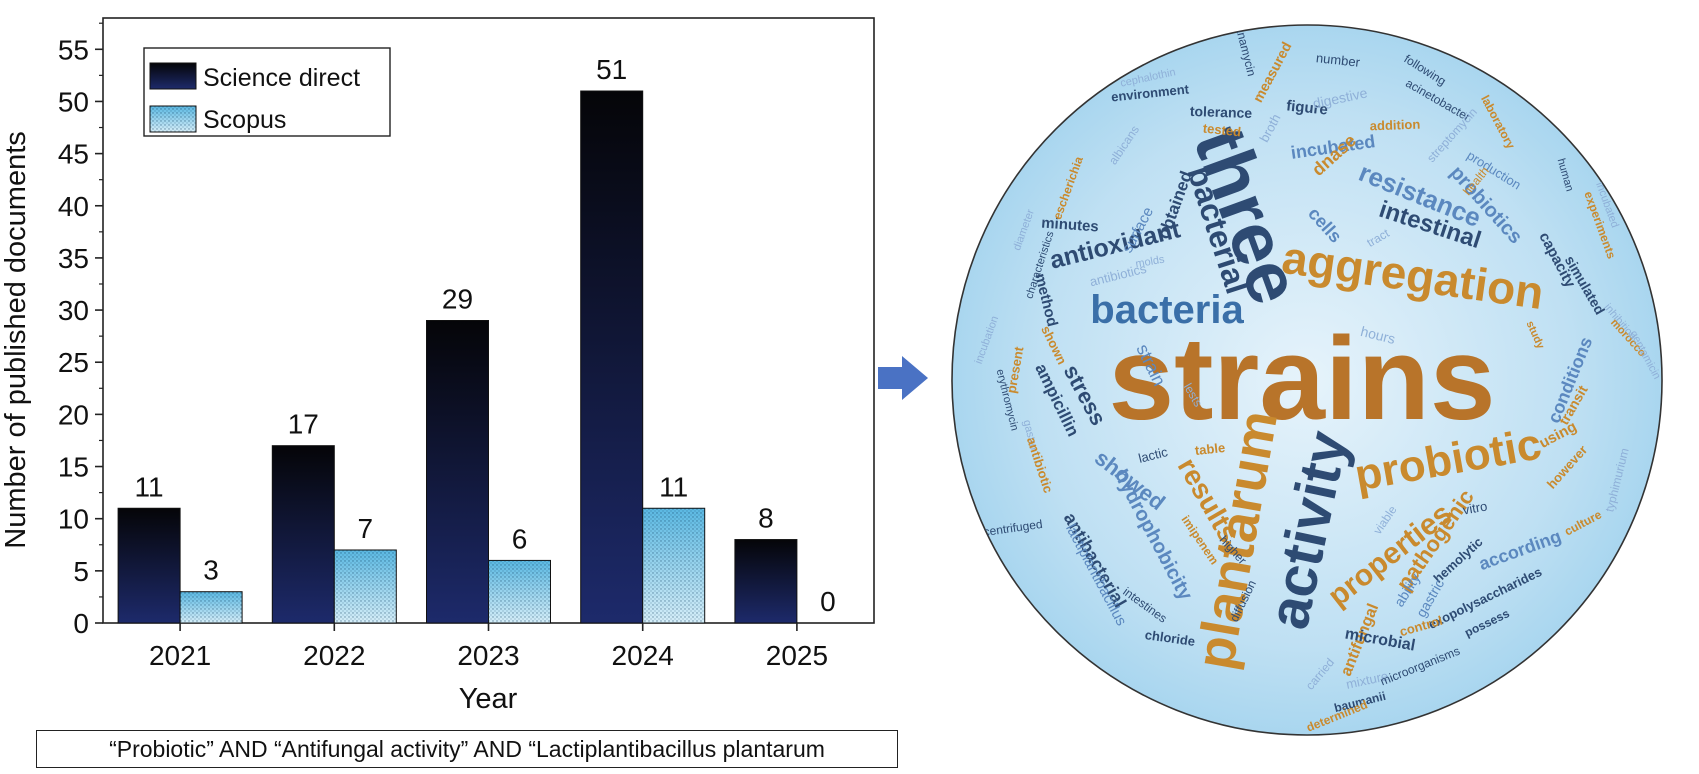 This screenshot has width=1699, height=774. Describe the element at coordinates (80, 330) in the screenshot. I see `y-axis: 0 5 10 15 20 25 30 35 40 45 50 55` at that location.